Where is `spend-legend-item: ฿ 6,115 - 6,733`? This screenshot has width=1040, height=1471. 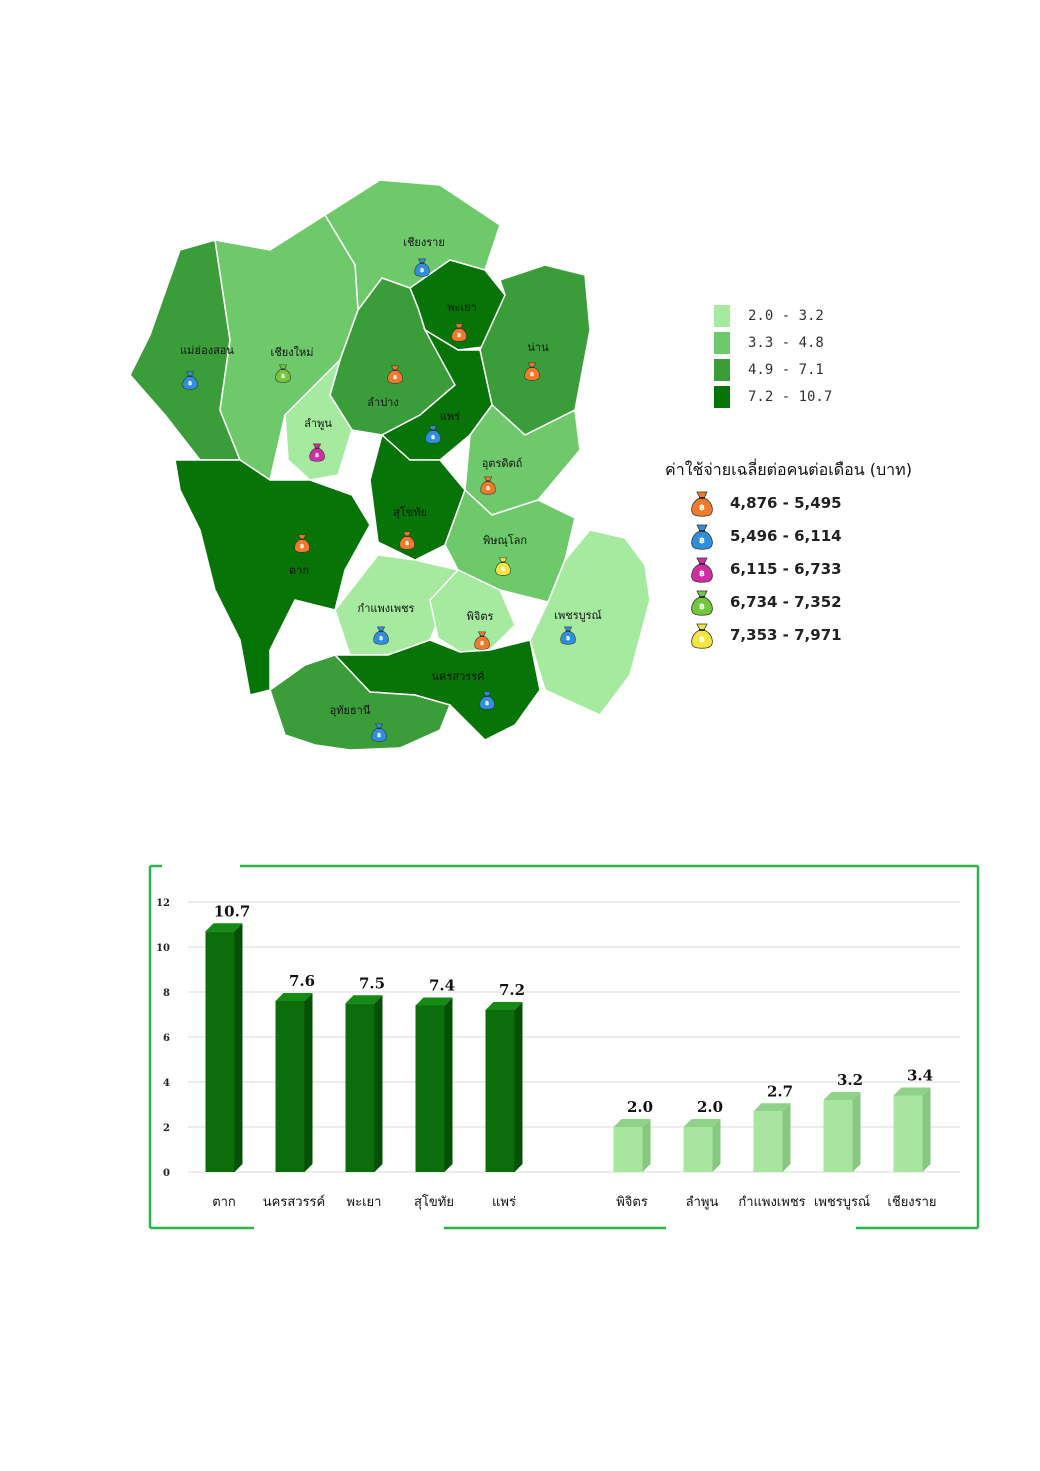
spend-legend-item: ฿ 6,115 - 6,733 is located at coordinates (765, 568).